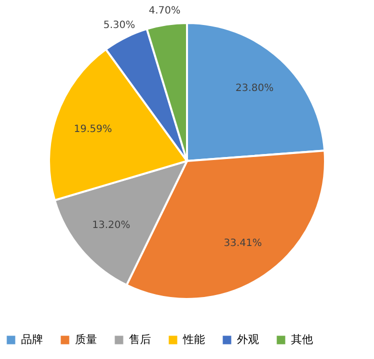 The width and height of the screenshot is (374, 359). Describe the element at coordinates (254, 88) in the screenshot. I see `data-label: 23.80%` at that location.